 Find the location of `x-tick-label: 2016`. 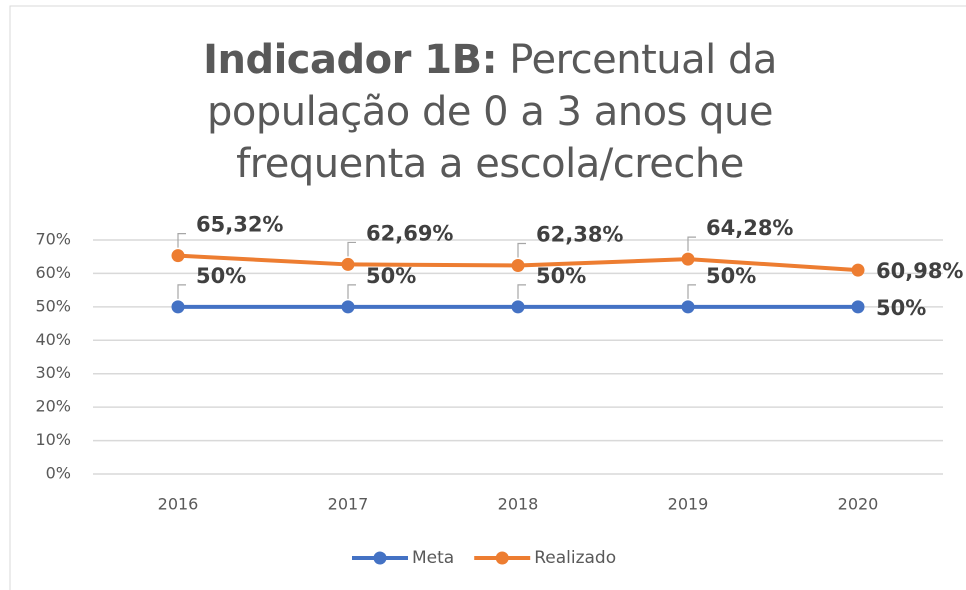

x-tick-label: 2016 is located at coordinates (178, 504).